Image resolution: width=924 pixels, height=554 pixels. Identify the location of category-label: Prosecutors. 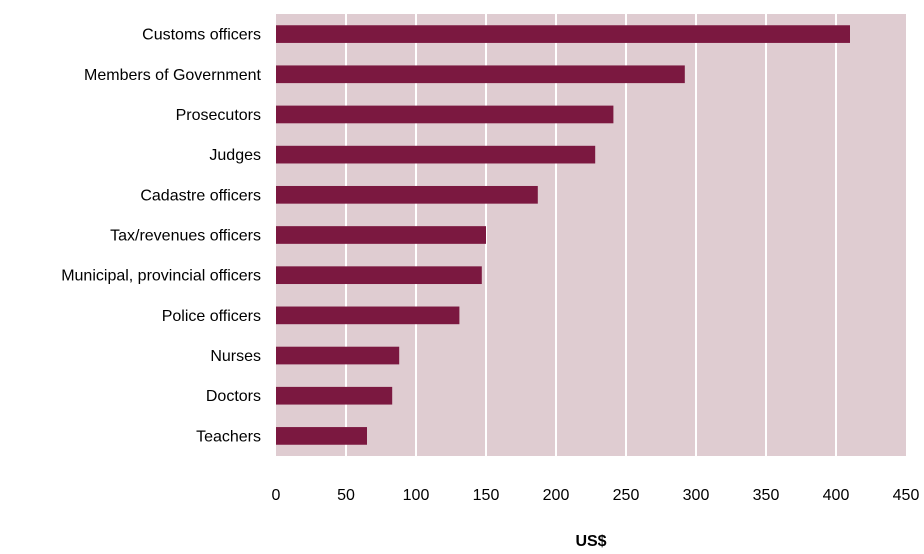
(218, 115).